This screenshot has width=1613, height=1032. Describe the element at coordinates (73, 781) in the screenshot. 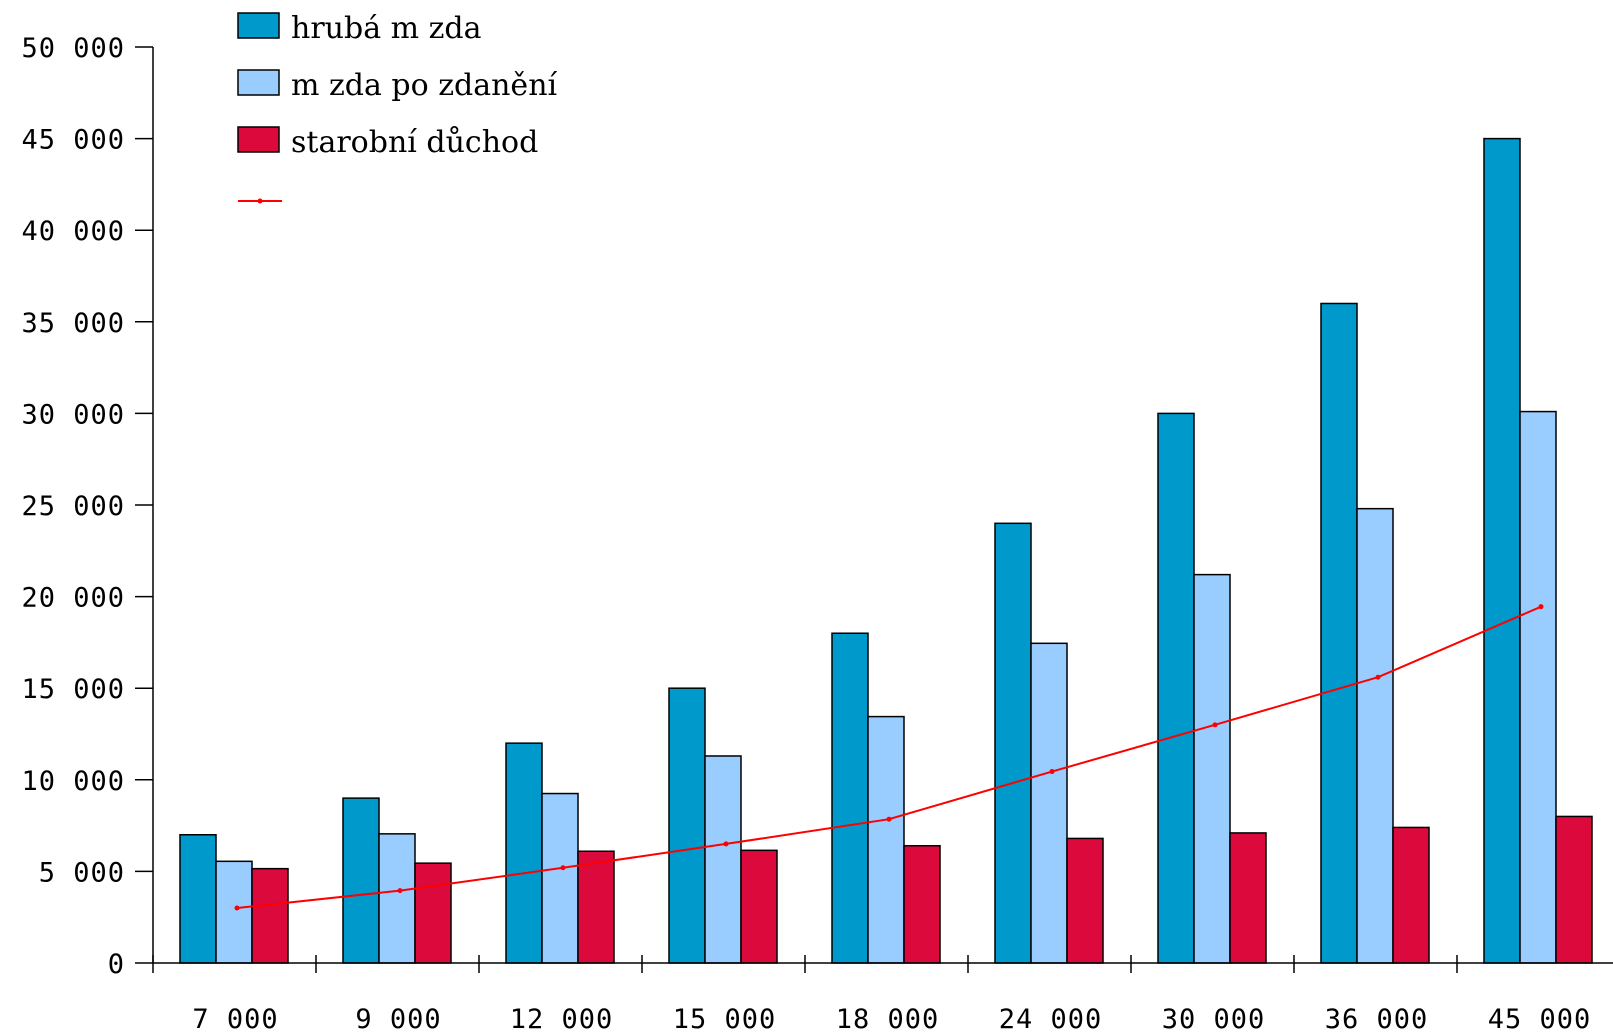

I see `y-tick-label: 10 000` at that location.